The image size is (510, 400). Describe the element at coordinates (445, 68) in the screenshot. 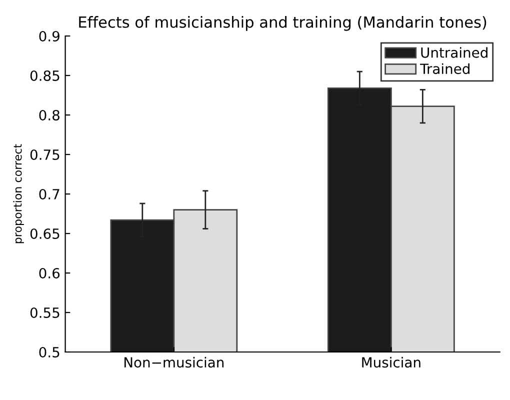

I see `legend-label: Trained` at that location.